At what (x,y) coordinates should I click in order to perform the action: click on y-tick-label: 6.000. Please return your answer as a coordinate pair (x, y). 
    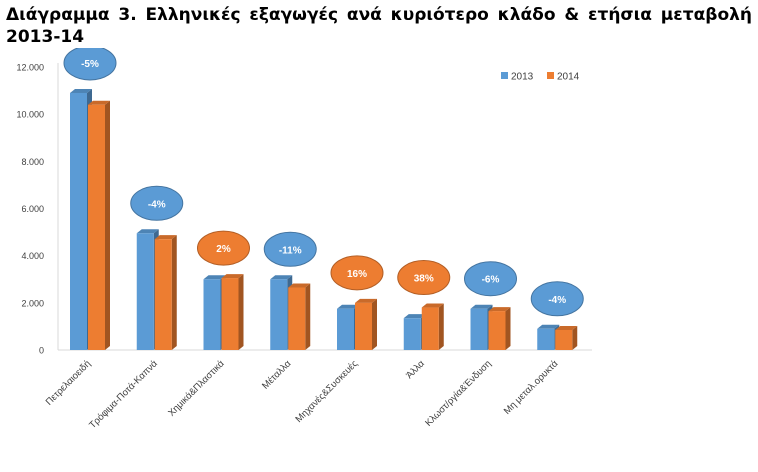
    Looking at the image, I should click on (32, 209).